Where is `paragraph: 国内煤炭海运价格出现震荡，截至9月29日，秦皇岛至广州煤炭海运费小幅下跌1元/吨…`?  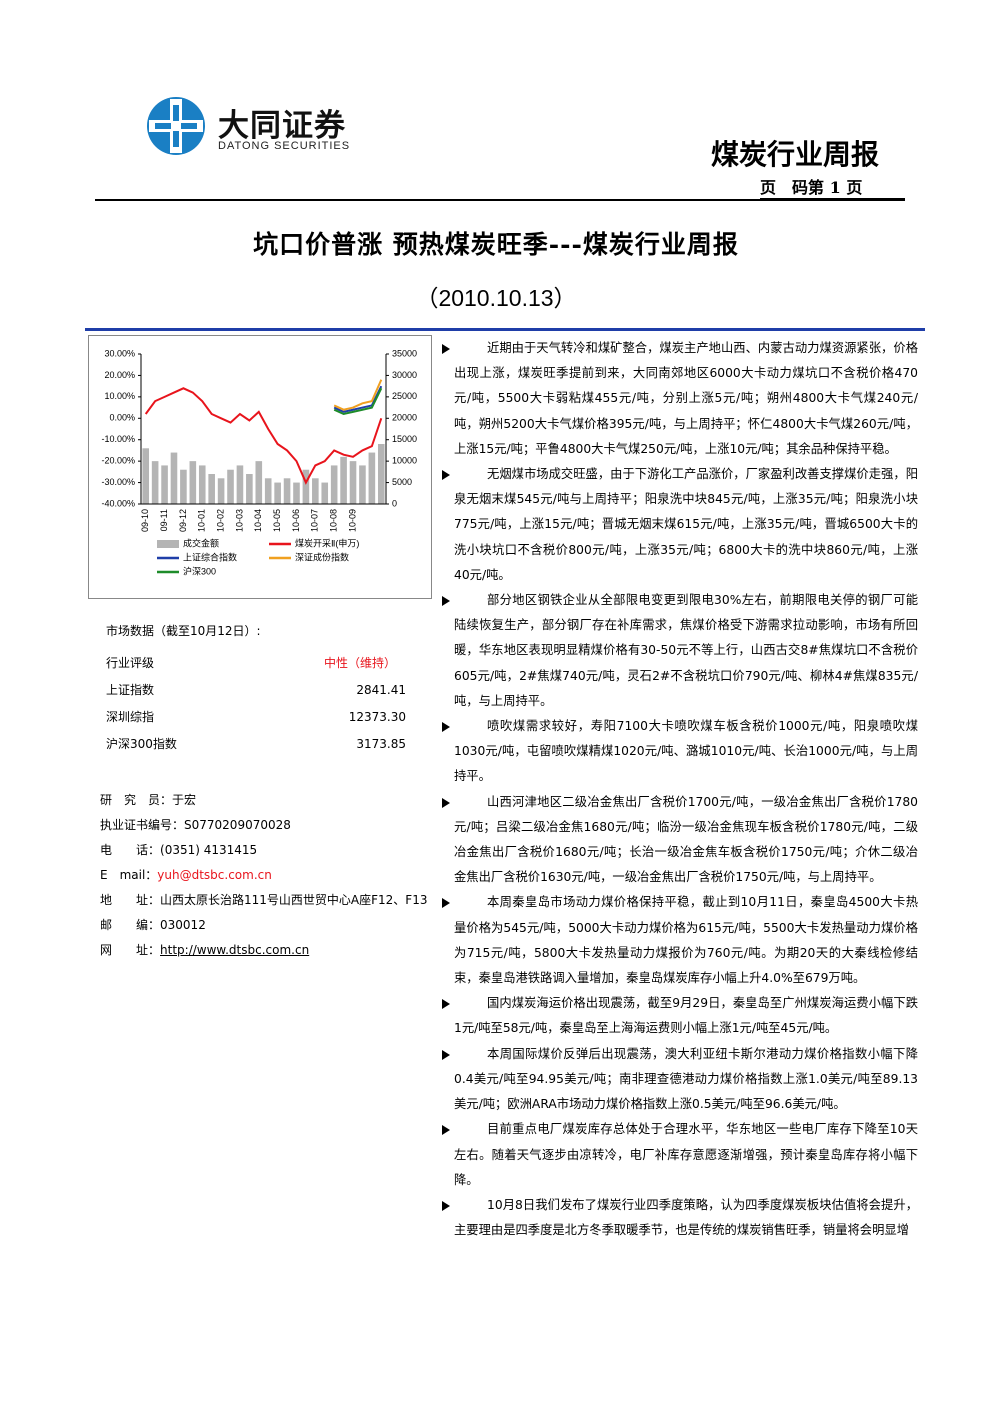 paragraph: 国内煤炭海运价格出现震荡，截至9月29日，秦皇岛至广州煤炭海运费小幅下跌1元/吨… is located at coordinates (679, 1016).